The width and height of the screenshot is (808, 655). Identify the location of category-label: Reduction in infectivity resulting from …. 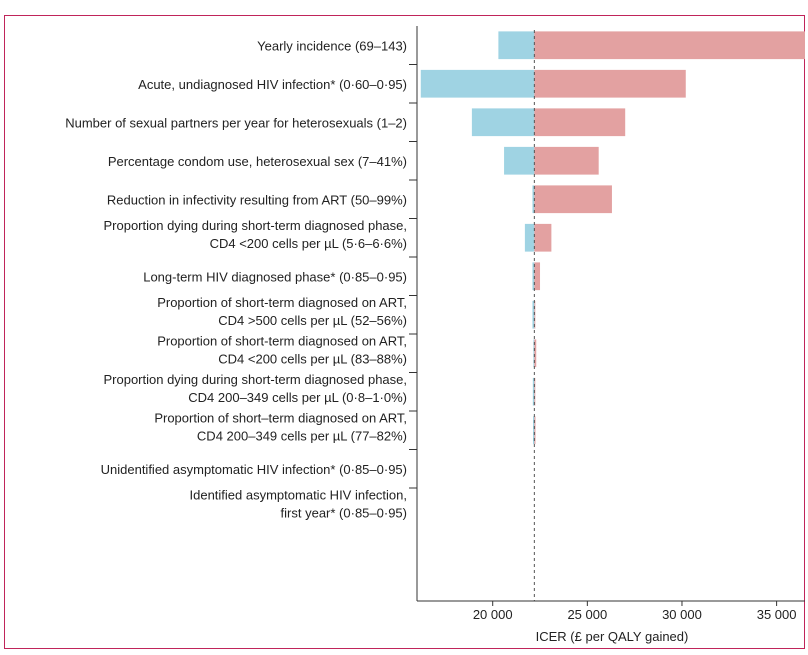
(257, 199).